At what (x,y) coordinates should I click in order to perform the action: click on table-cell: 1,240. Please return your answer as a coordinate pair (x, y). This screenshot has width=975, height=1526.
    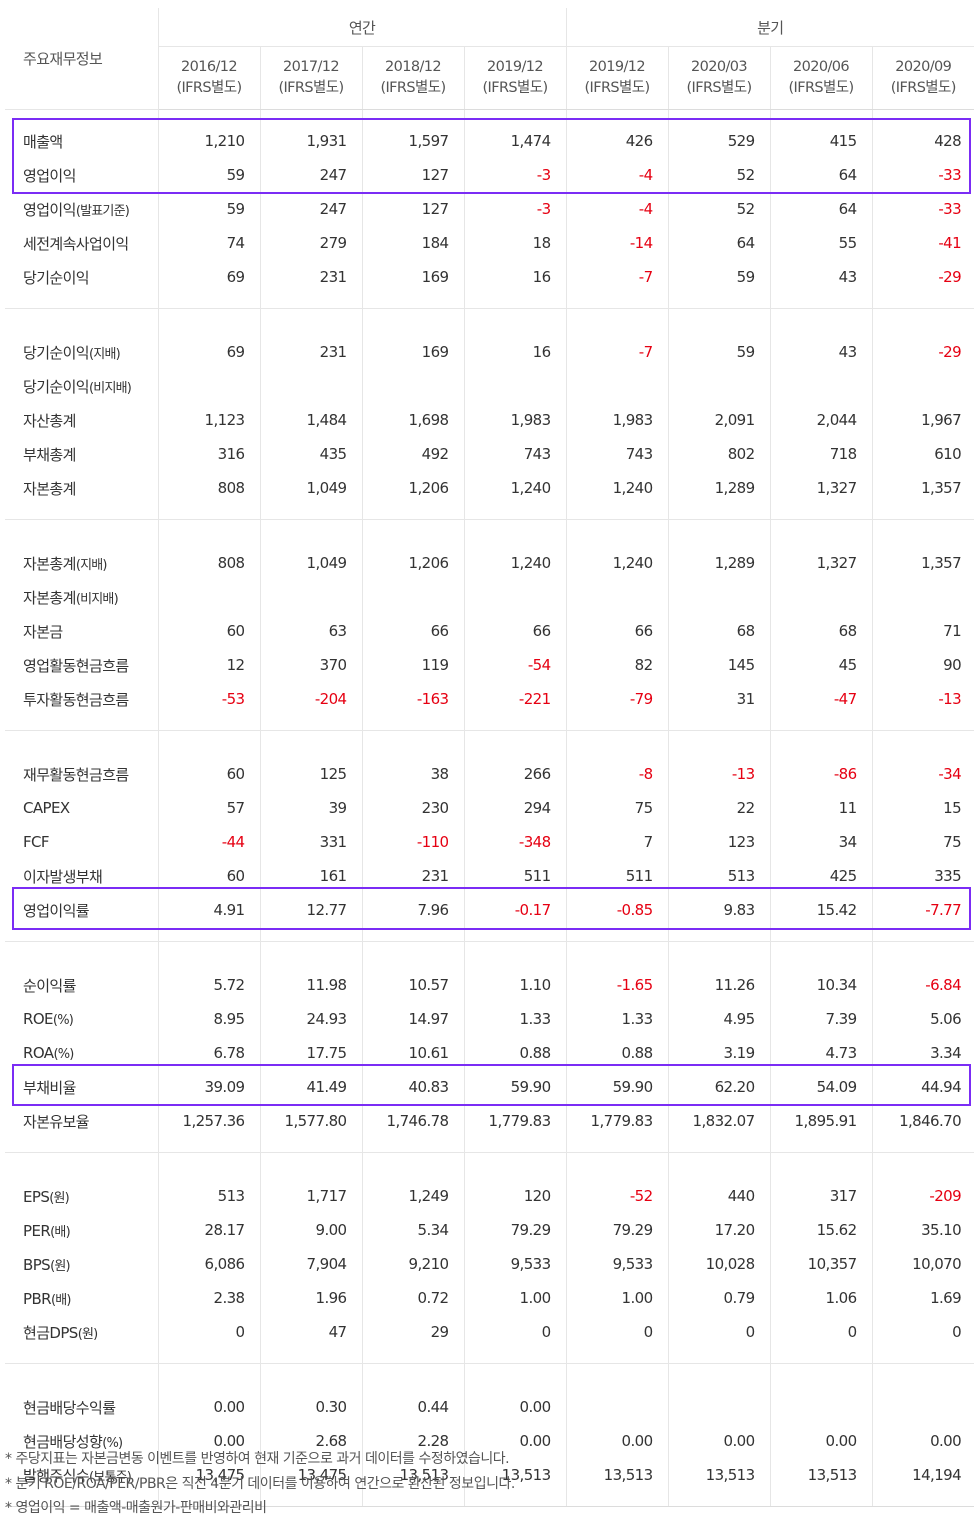
    Looking at the image, I should click on (515, 495).